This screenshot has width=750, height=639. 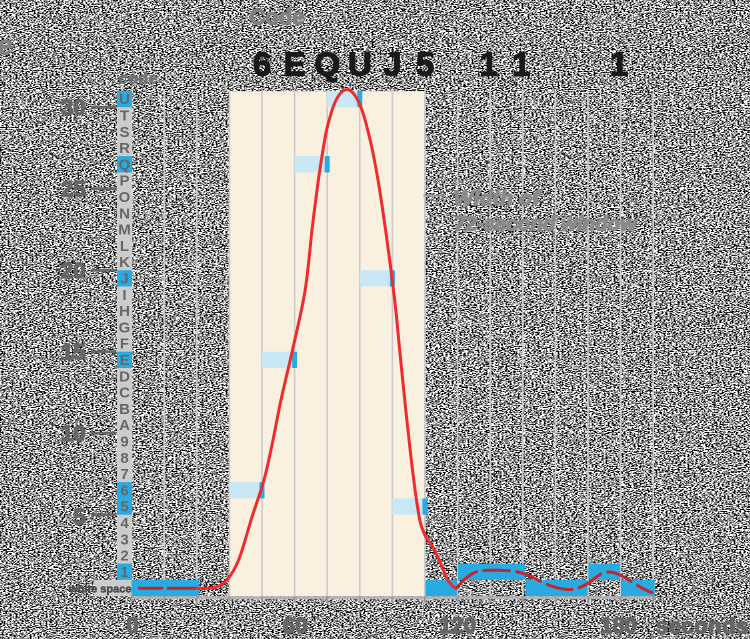 I want to click on svg-text: 30, so click(x=73, y=107).